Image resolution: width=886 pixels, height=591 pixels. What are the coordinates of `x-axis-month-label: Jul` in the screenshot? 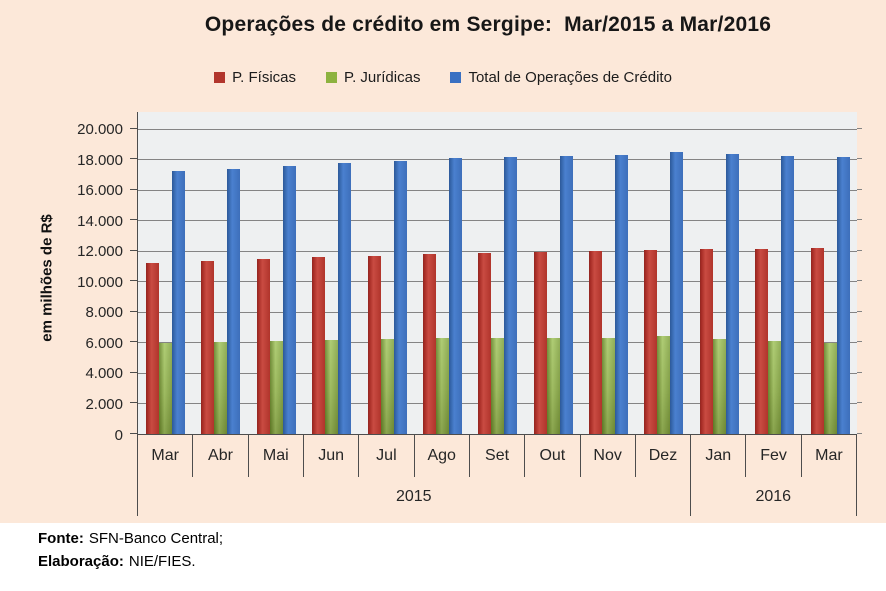 It's located at (387, 456).